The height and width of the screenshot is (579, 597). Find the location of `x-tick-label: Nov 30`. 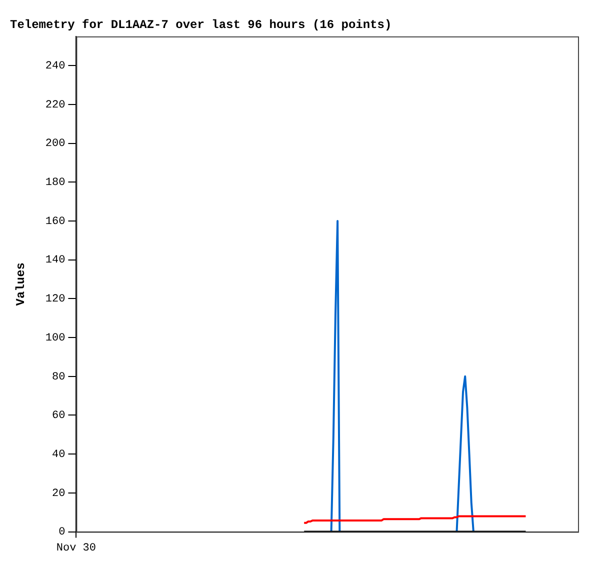

x-tick-label: Nov 30 is located at coordinates (76, 548).